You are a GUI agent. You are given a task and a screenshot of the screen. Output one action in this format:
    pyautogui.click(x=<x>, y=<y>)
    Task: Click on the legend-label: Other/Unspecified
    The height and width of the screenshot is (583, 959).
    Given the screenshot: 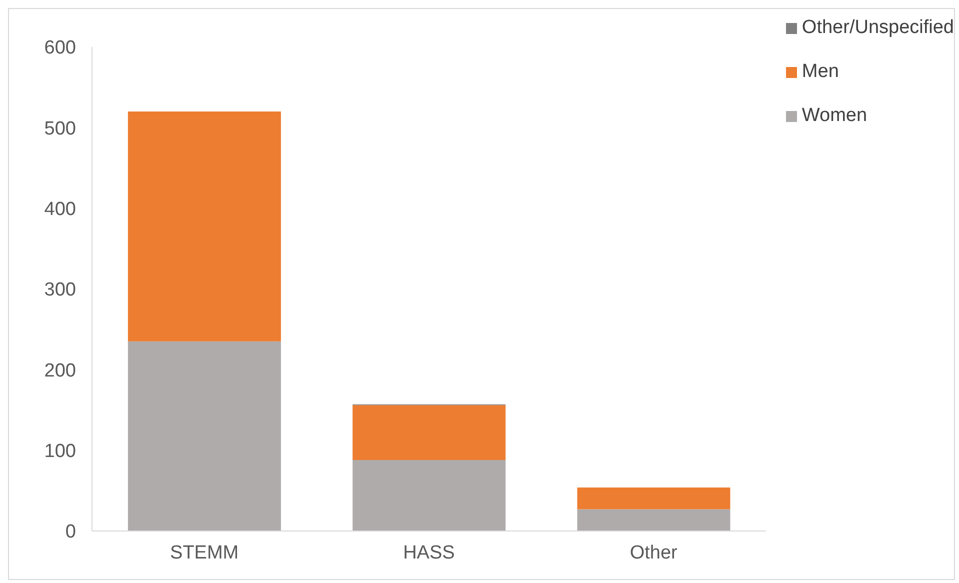 What is the action you would take?
    pyautogui.click(x=878, y=28)
    